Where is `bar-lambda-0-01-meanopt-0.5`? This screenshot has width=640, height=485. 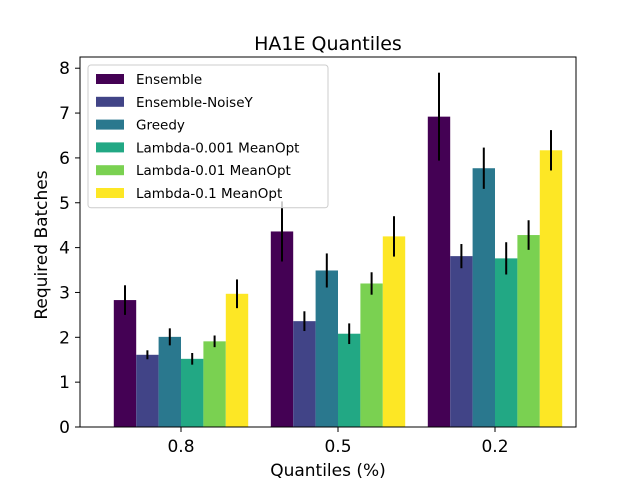
bar-lambda-0-01-meanopt-0.5 is located at coordinates (371, 355).